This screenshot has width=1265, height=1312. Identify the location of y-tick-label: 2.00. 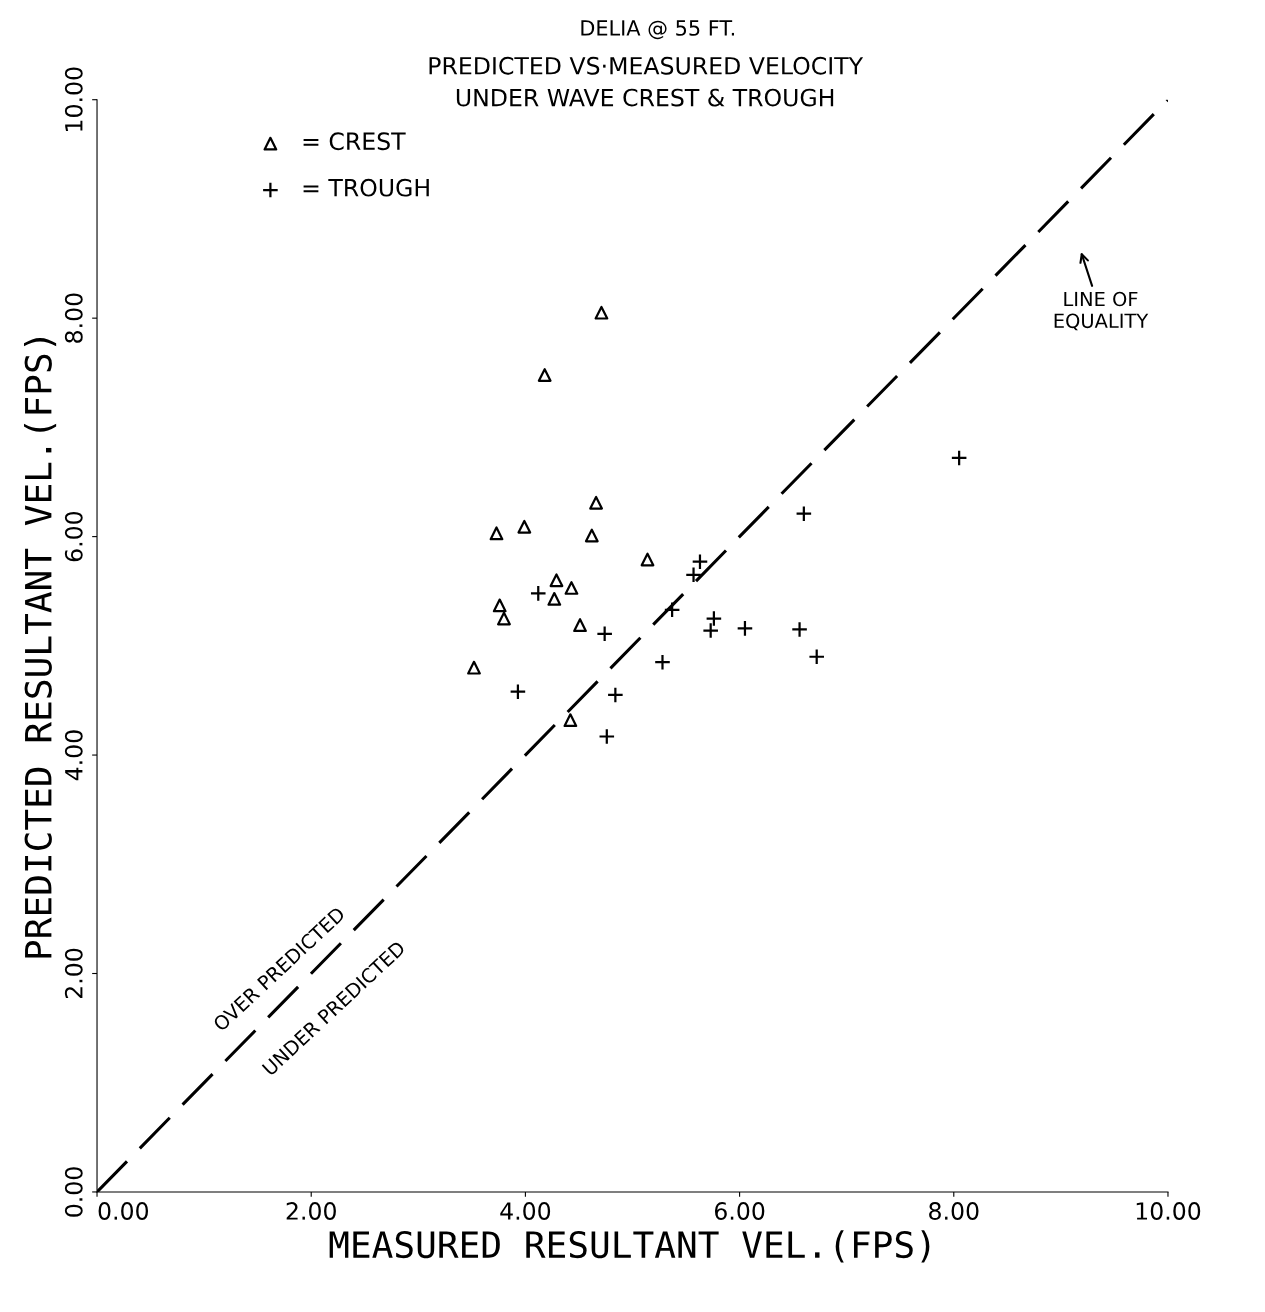
(73, 973).